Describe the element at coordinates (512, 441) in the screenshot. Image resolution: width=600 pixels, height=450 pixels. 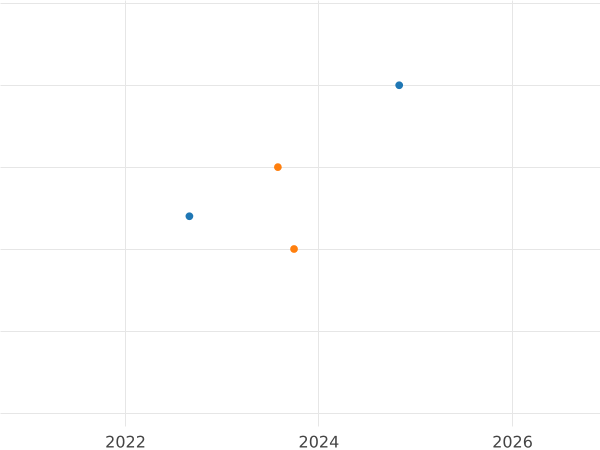
I see `x-tick-label: 2026` at that location.